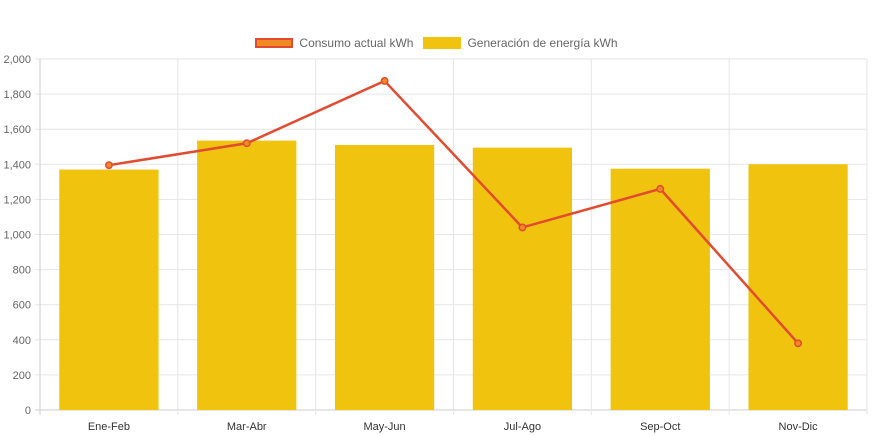 Image resolution: width=873 pixels, height=436 pixels. What do you see at coordinates (28, 411) in the screenshot?
I see `y-tick-label: 0` at bounding box center [28, 411].